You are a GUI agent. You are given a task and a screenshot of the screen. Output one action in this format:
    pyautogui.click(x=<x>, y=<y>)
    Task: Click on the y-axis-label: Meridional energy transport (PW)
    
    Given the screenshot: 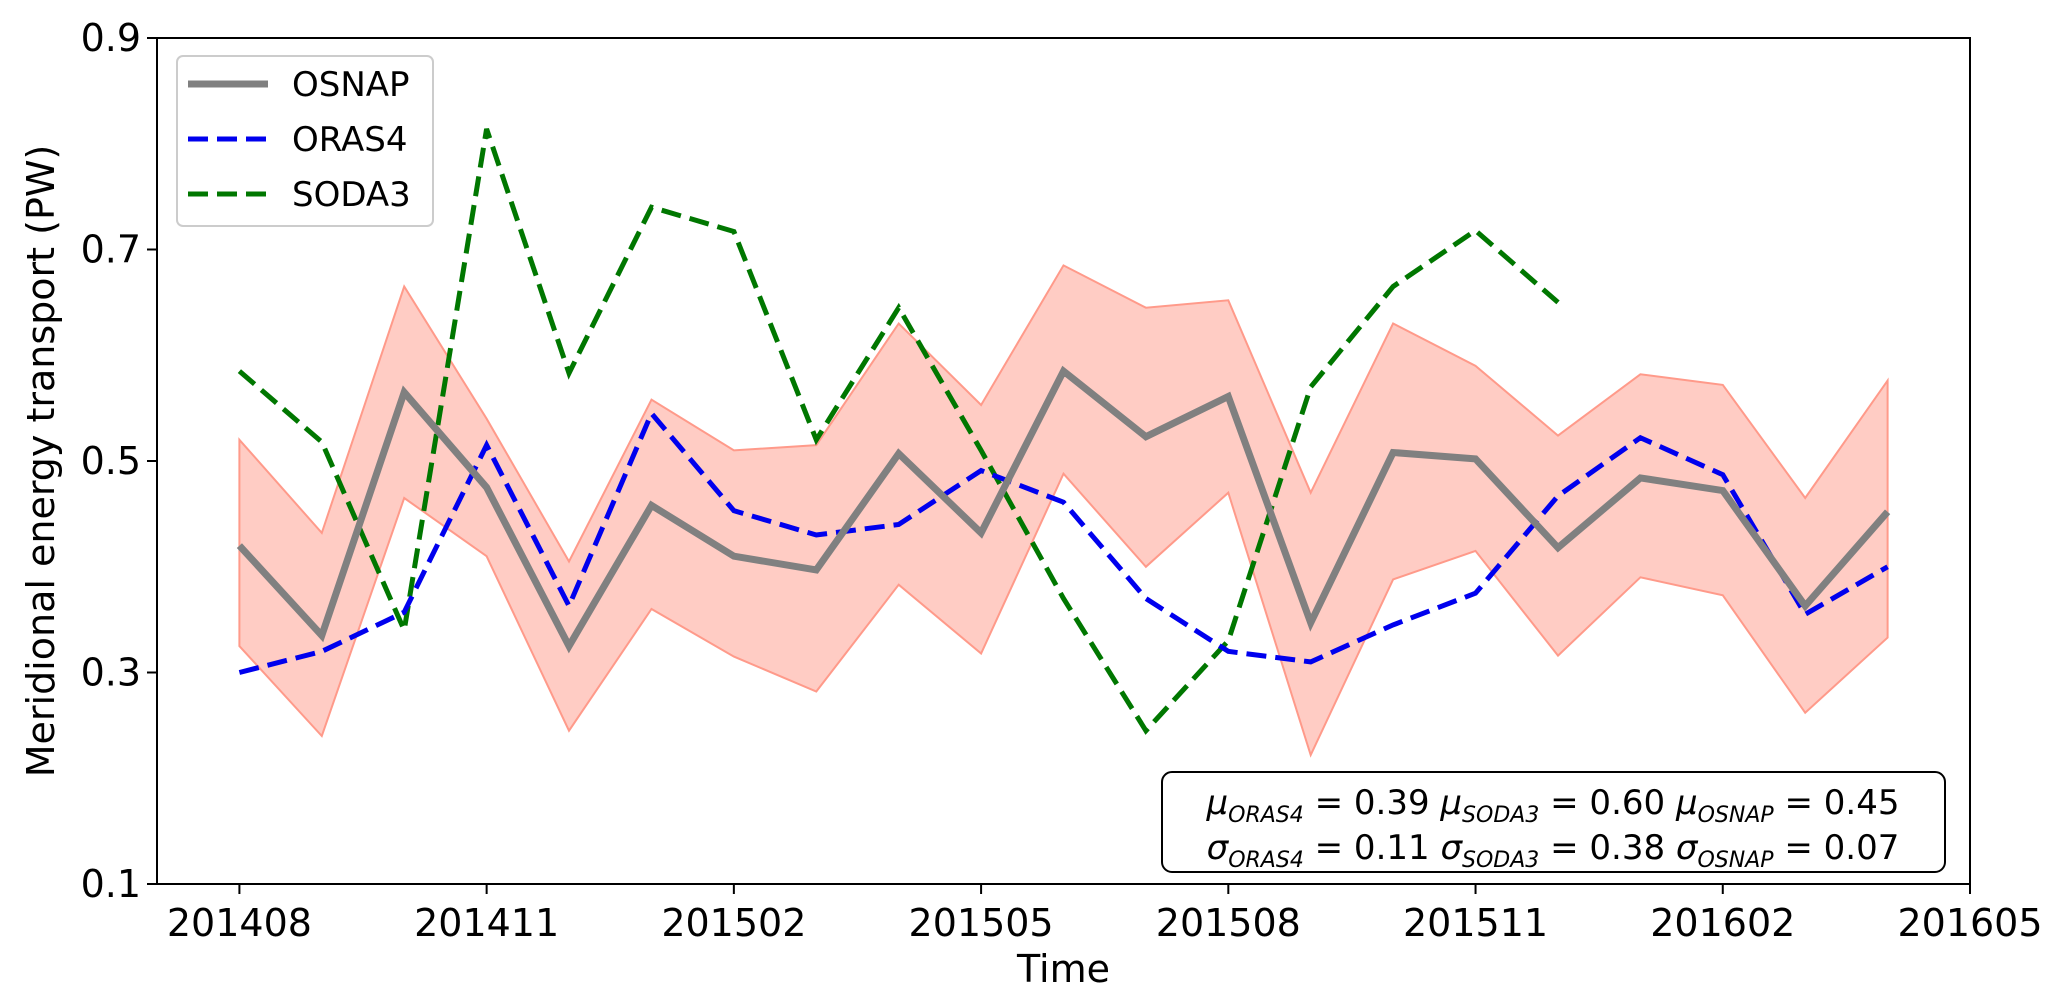 What is the action you would take?
    pyautogui.click(x=41, y=461)
    